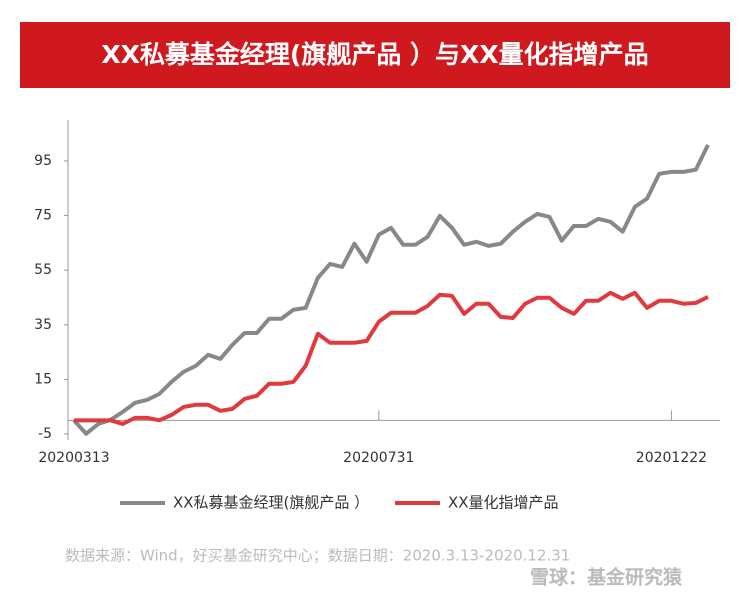  Describe the element at coordinates (45, 434) in the screenshot. I see `y-tick-label: -5` at that location.